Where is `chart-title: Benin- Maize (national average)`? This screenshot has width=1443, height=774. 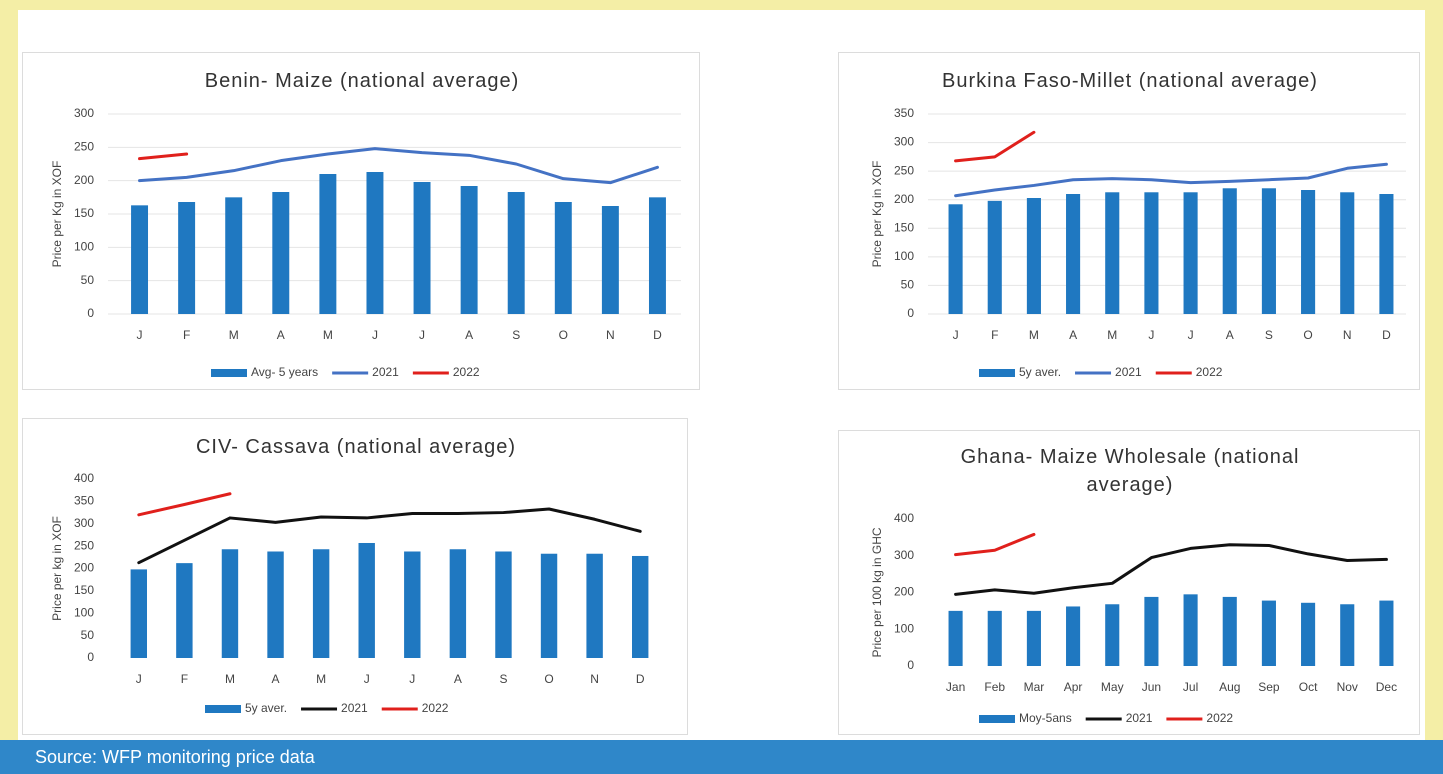
chart-title: Benin- Maize (national average) is located at coordinates (362, 81).